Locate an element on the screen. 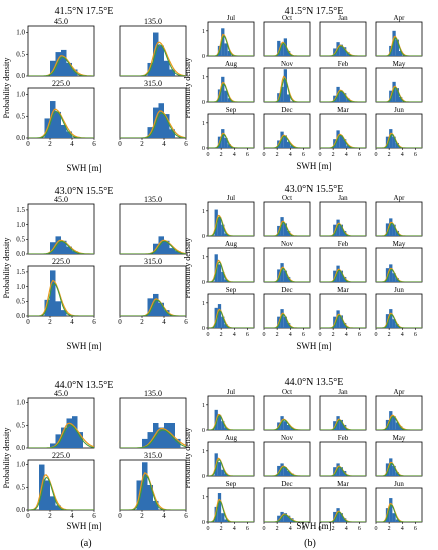 The width and height of the screenshot is (438, 550). subplot-title: Jul is located at coordinates (231, 392).